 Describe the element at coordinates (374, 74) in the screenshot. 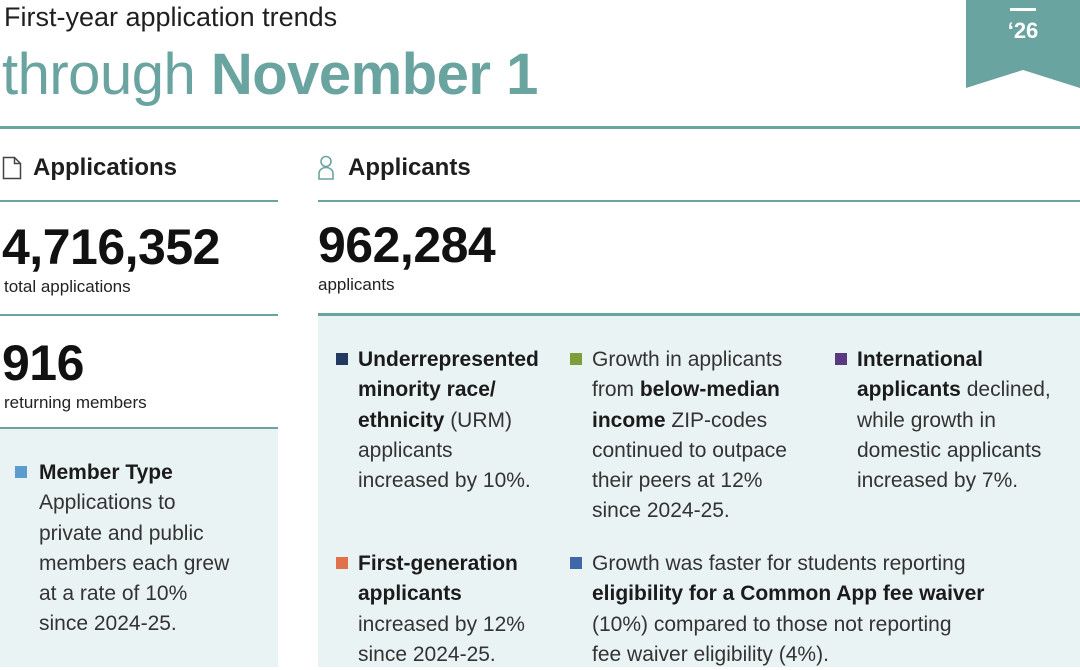

I see `title-date: November 1` at that location.